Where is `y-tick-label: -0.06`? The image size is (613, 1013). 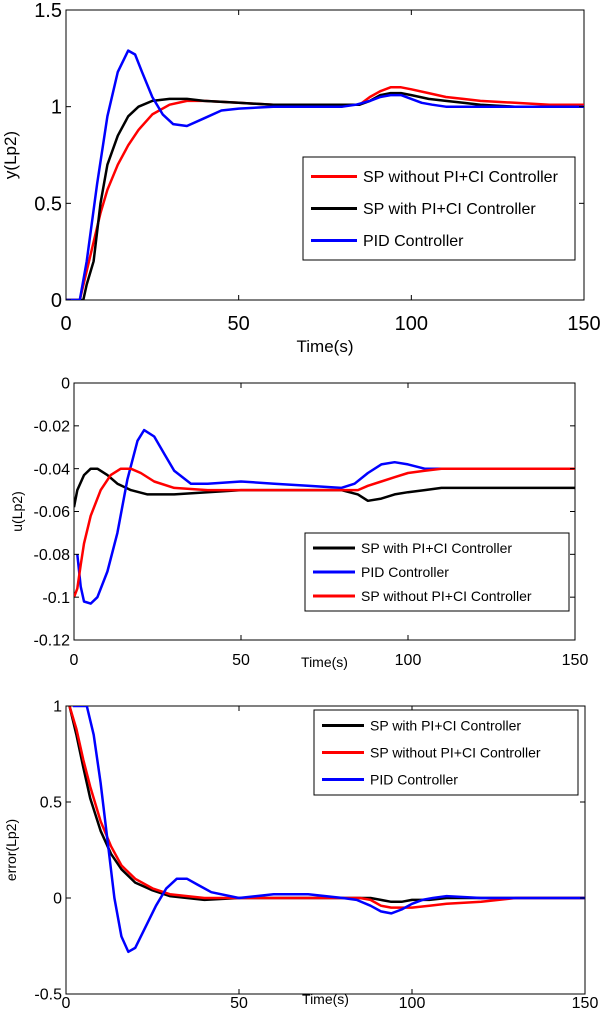 y-tick-label: -0.06 is located at coordinates (52, 512).